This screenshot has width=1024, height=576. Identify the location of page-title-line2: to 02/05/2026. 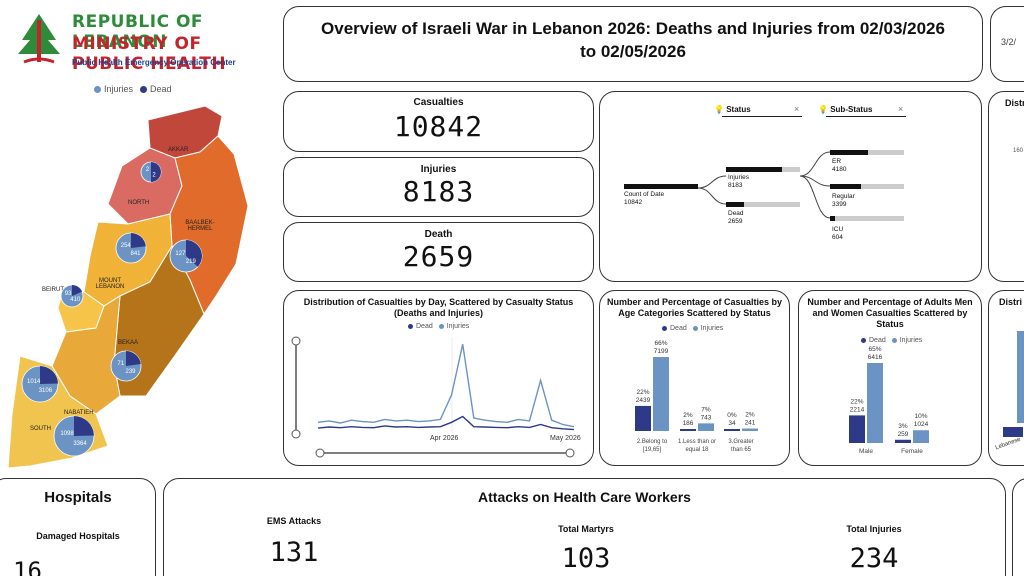
(633, 51).